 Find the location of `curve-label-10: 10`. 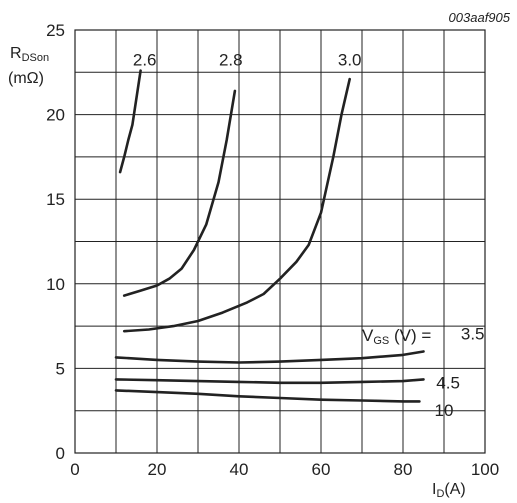

curve-label-10: 10 is located at coordinates (444, 410).